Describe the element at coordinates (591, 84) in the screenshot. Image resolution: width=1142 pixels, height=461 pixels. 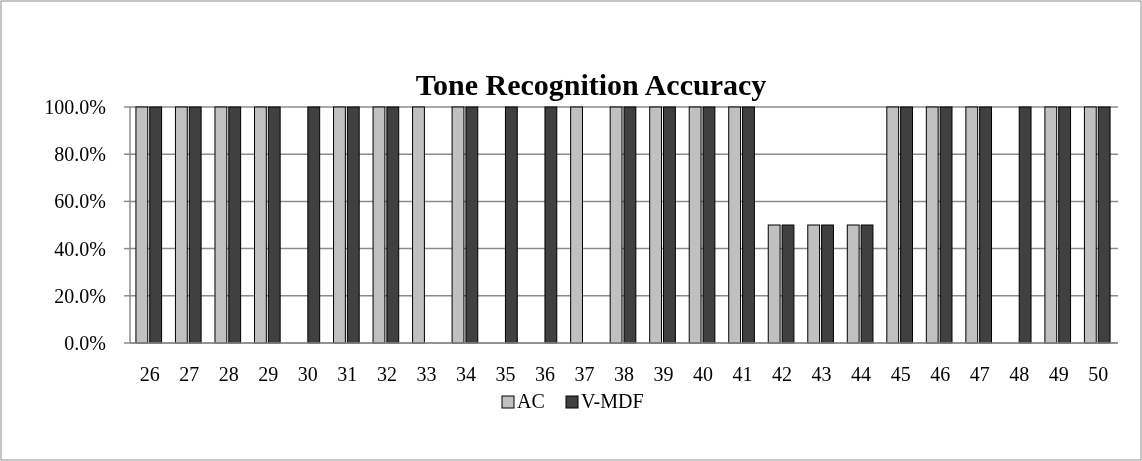
I see `chart-title: Tone Recognition Accuracy` at that location.